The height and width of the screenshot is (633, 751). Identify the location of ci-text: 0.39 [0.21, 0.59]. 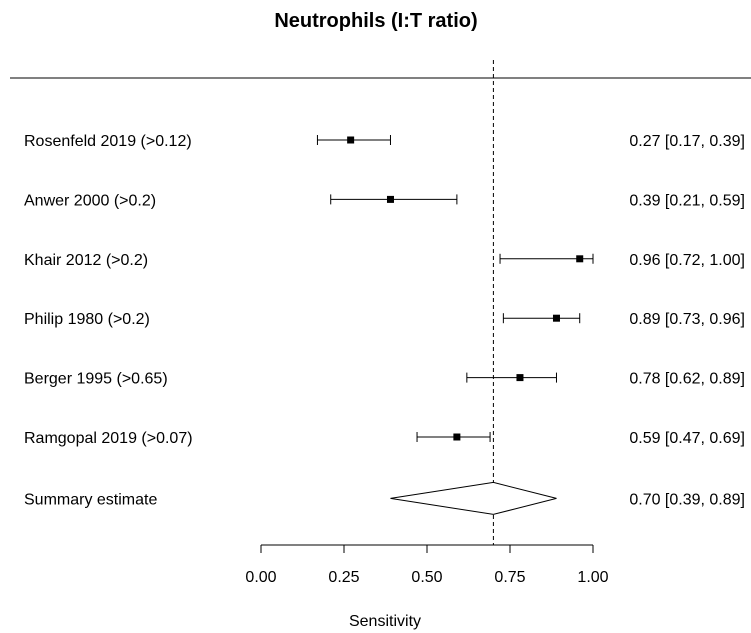
(687, 200).